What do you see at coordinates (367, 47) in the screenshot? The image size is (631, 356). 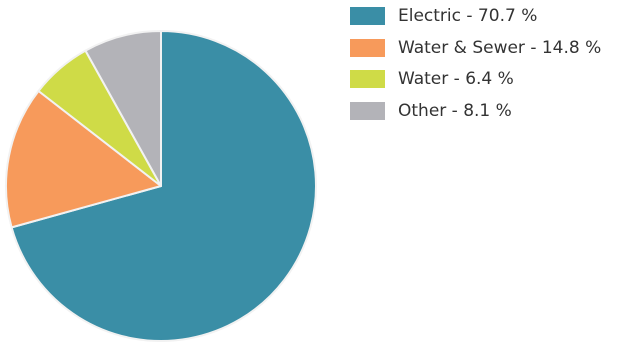 I see `legend-swatch-water-sewer` at bounding box center [367, 47].